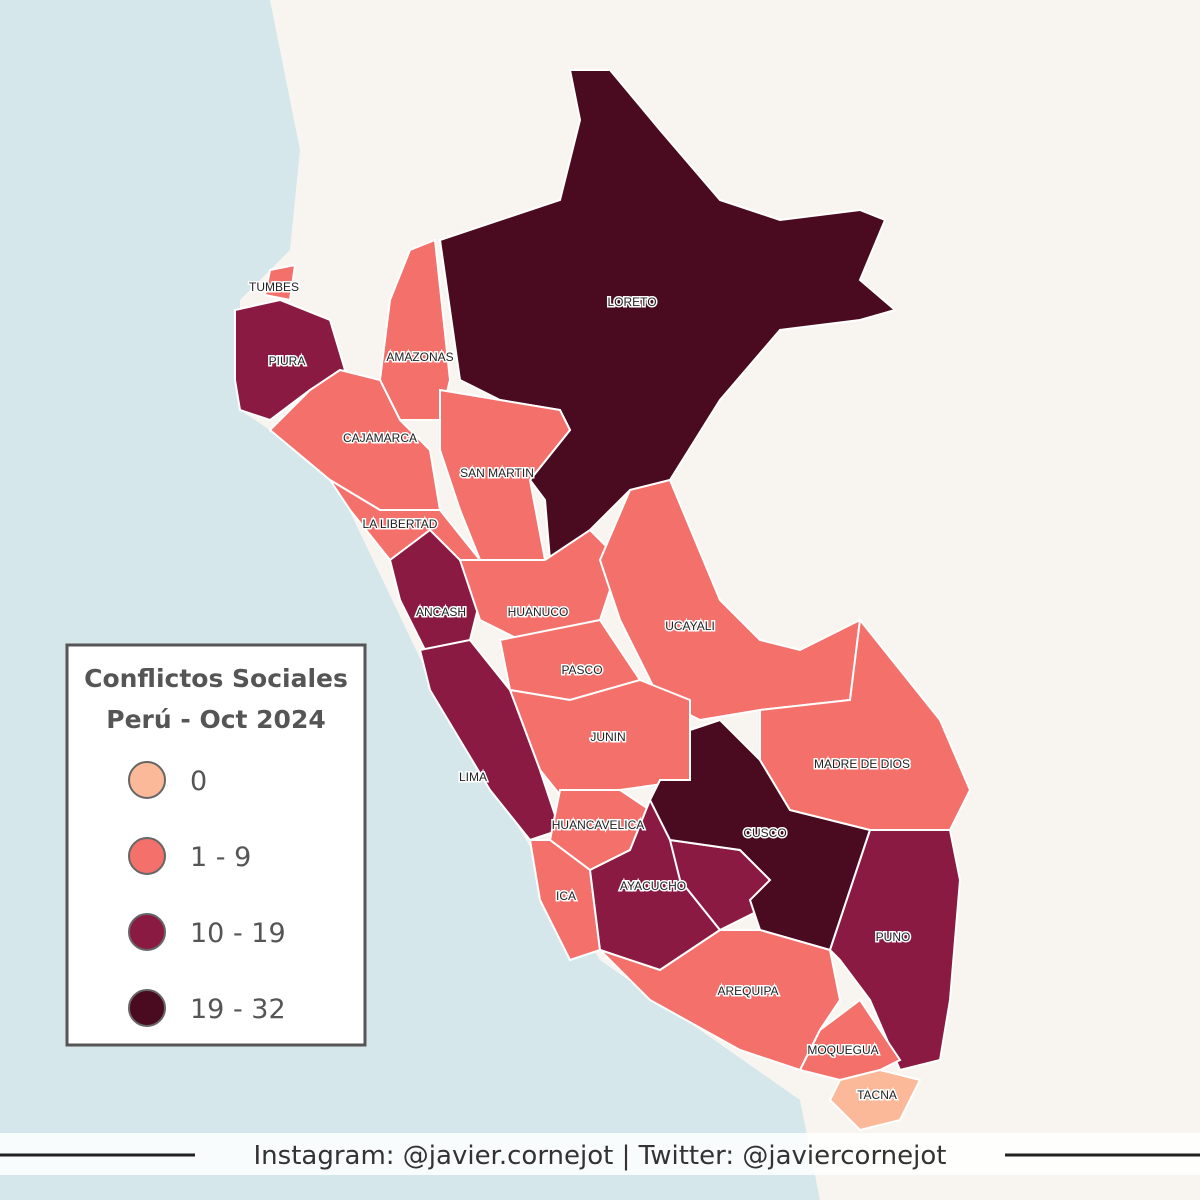 Image resolution: width=1200 pixels, height=1200 pixels. I want to click on region-label: HUANUCO, so click(538, 612).